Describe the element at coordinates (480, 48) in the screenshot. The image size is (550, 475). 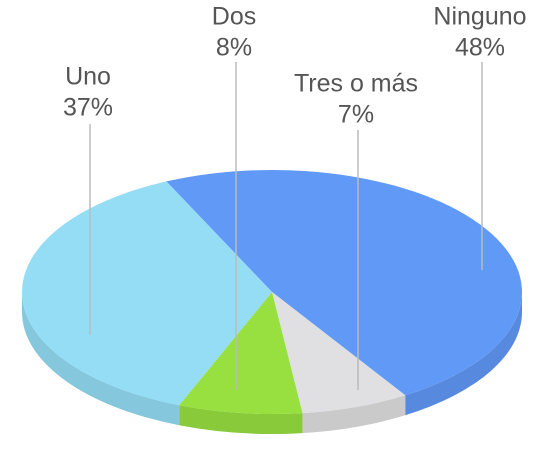
I see `slice-value-label: 48%` at that location.